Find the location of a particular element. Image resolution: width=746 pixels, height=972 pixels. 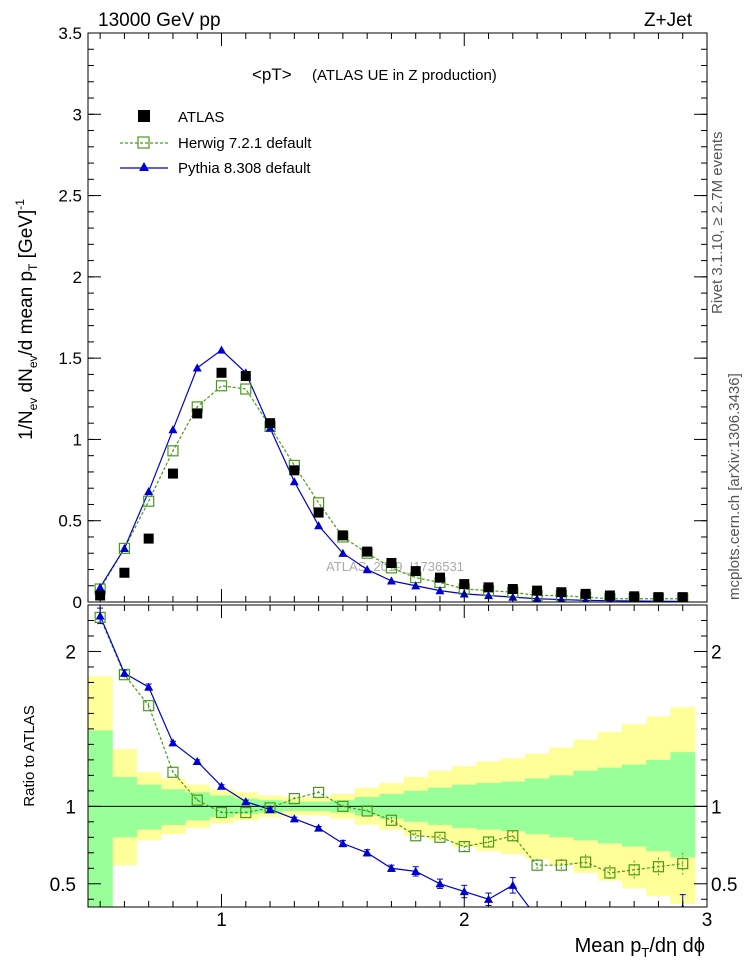

legend-atlas-label: ATLAS is located at coordinates (201, 117).